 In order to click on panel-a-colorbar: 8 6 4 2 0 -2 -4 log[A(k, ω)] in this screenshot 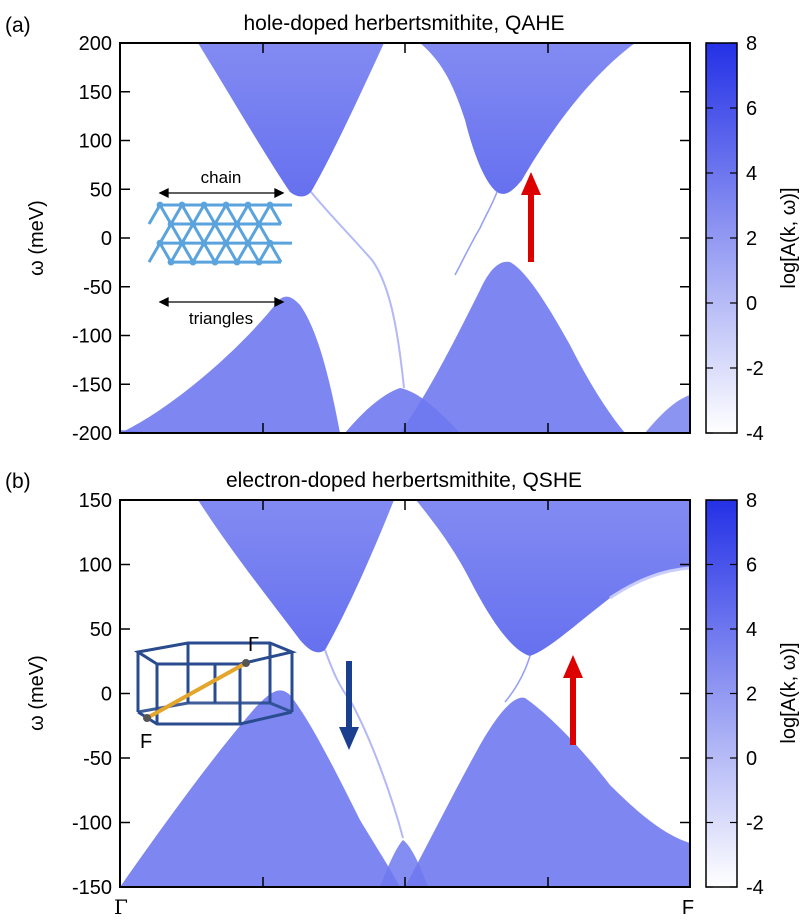, I will do `click(752, 239)`.